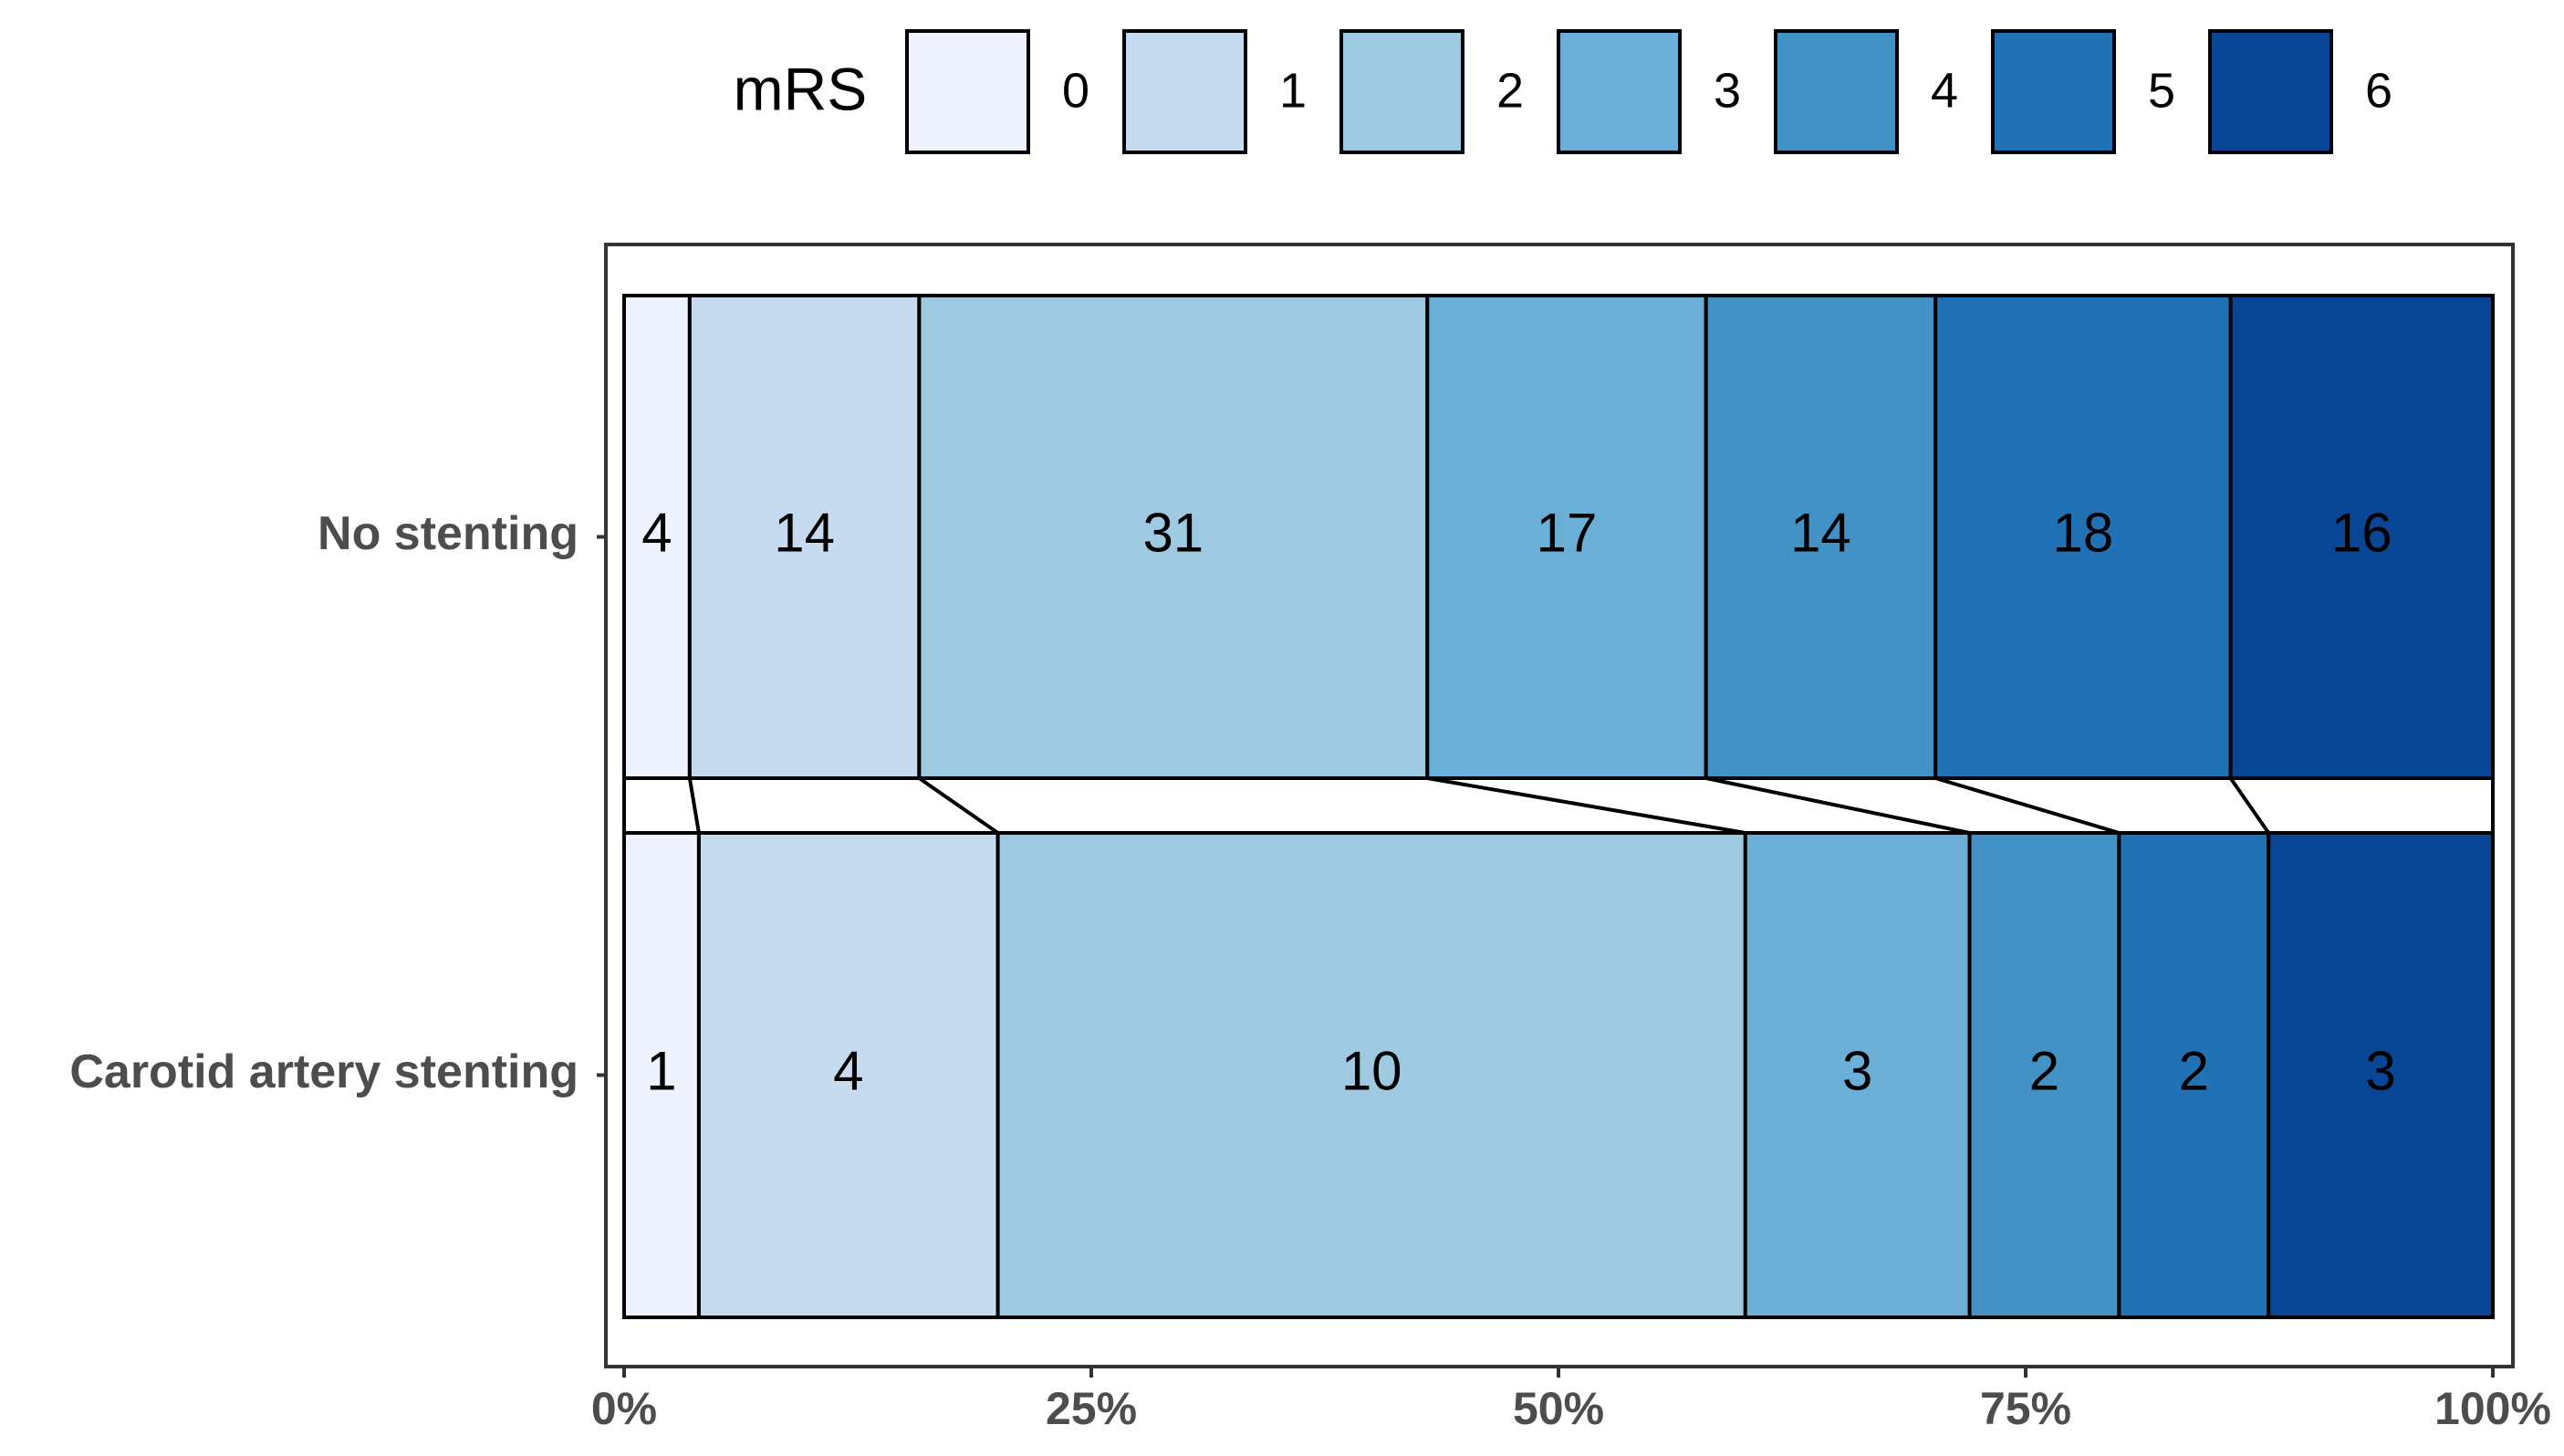 The width and height of the screenshot is (2564, 1456). I want to click on x-tick-label: 75%, so click(2026, 1408).